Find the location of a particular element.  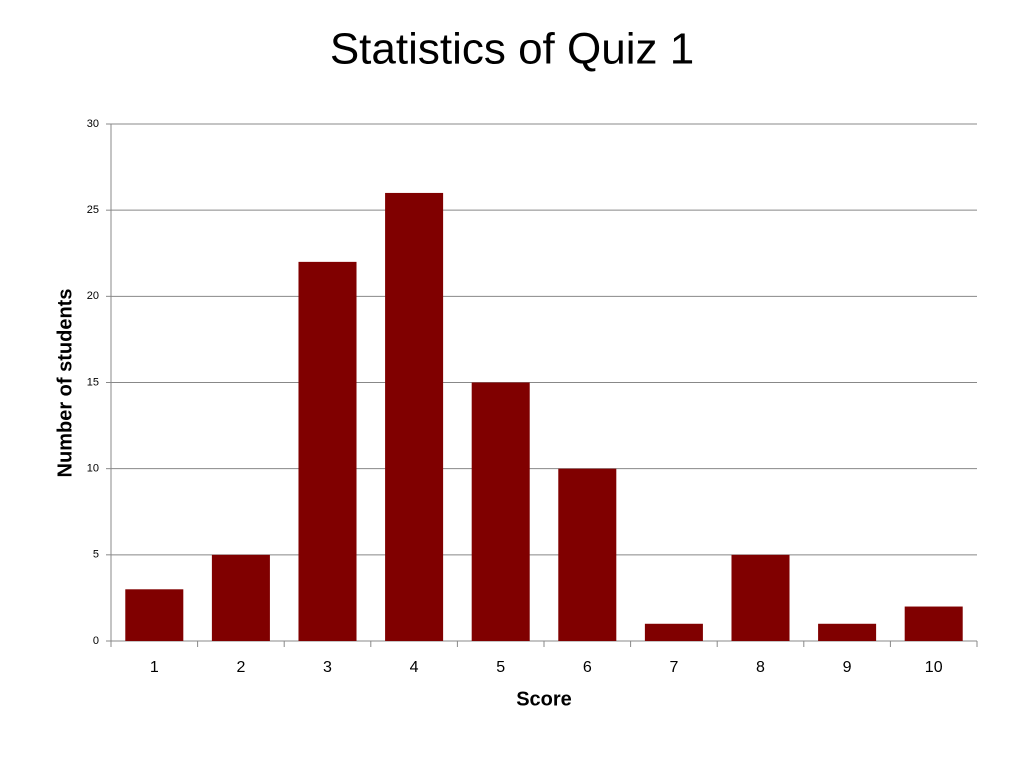

y-tick-label: 15 is located at coordinates (93, 382).